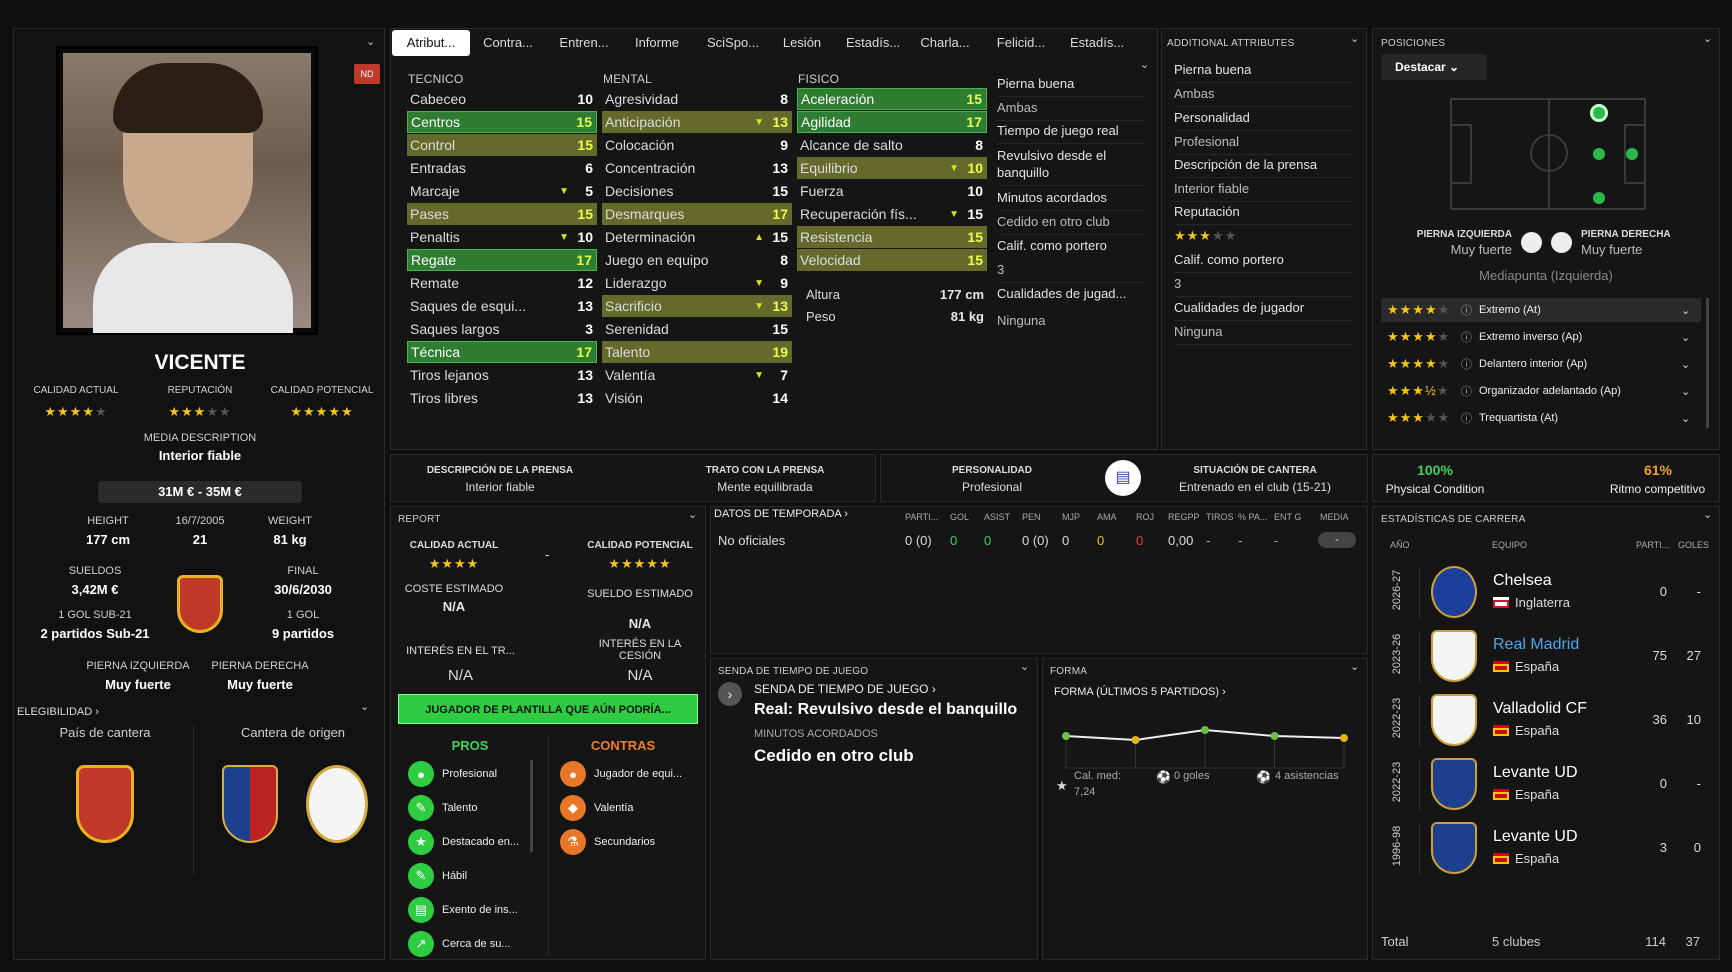  Describe the element at coordinates (697, 168) in the screenshot. I see `attr-mental-row: Concentración 13` at that location.